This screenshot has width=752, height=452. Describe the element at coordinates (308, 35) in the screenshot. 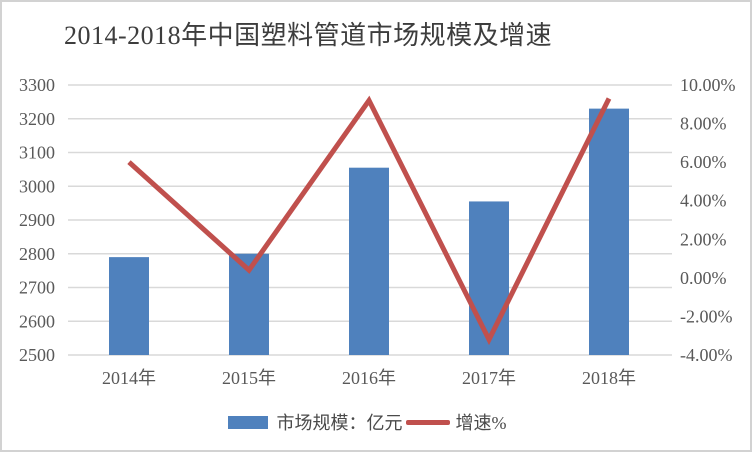

I see `chart-title: 2014-2018年中国塑料管道市场规模及增速` at that location.